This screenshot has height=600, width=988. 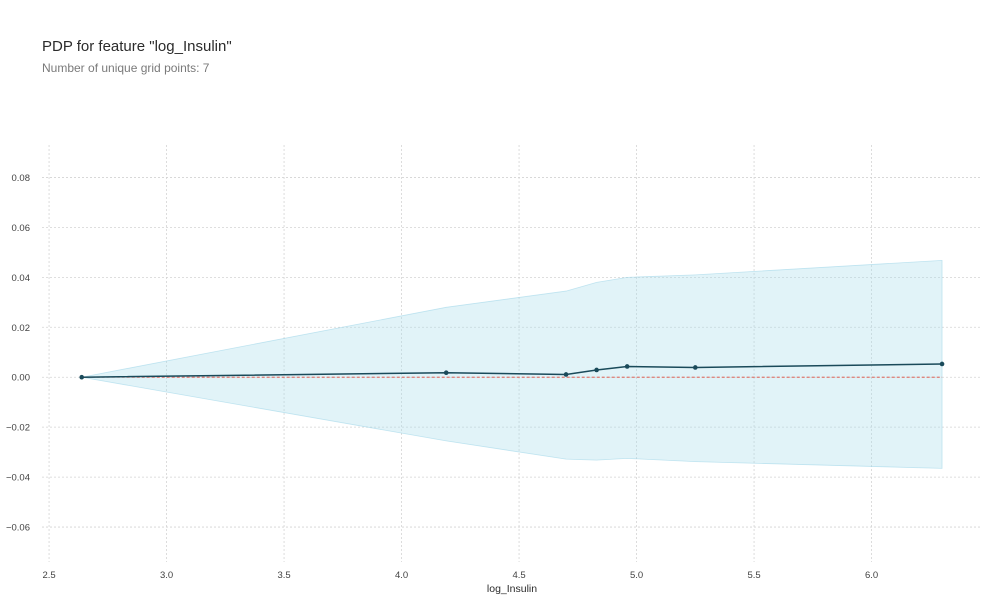 What do you see at coordinates (18, 528) in the screenshot?
I see `y-tick-label: −0.06` at bounding box center [18, 528].